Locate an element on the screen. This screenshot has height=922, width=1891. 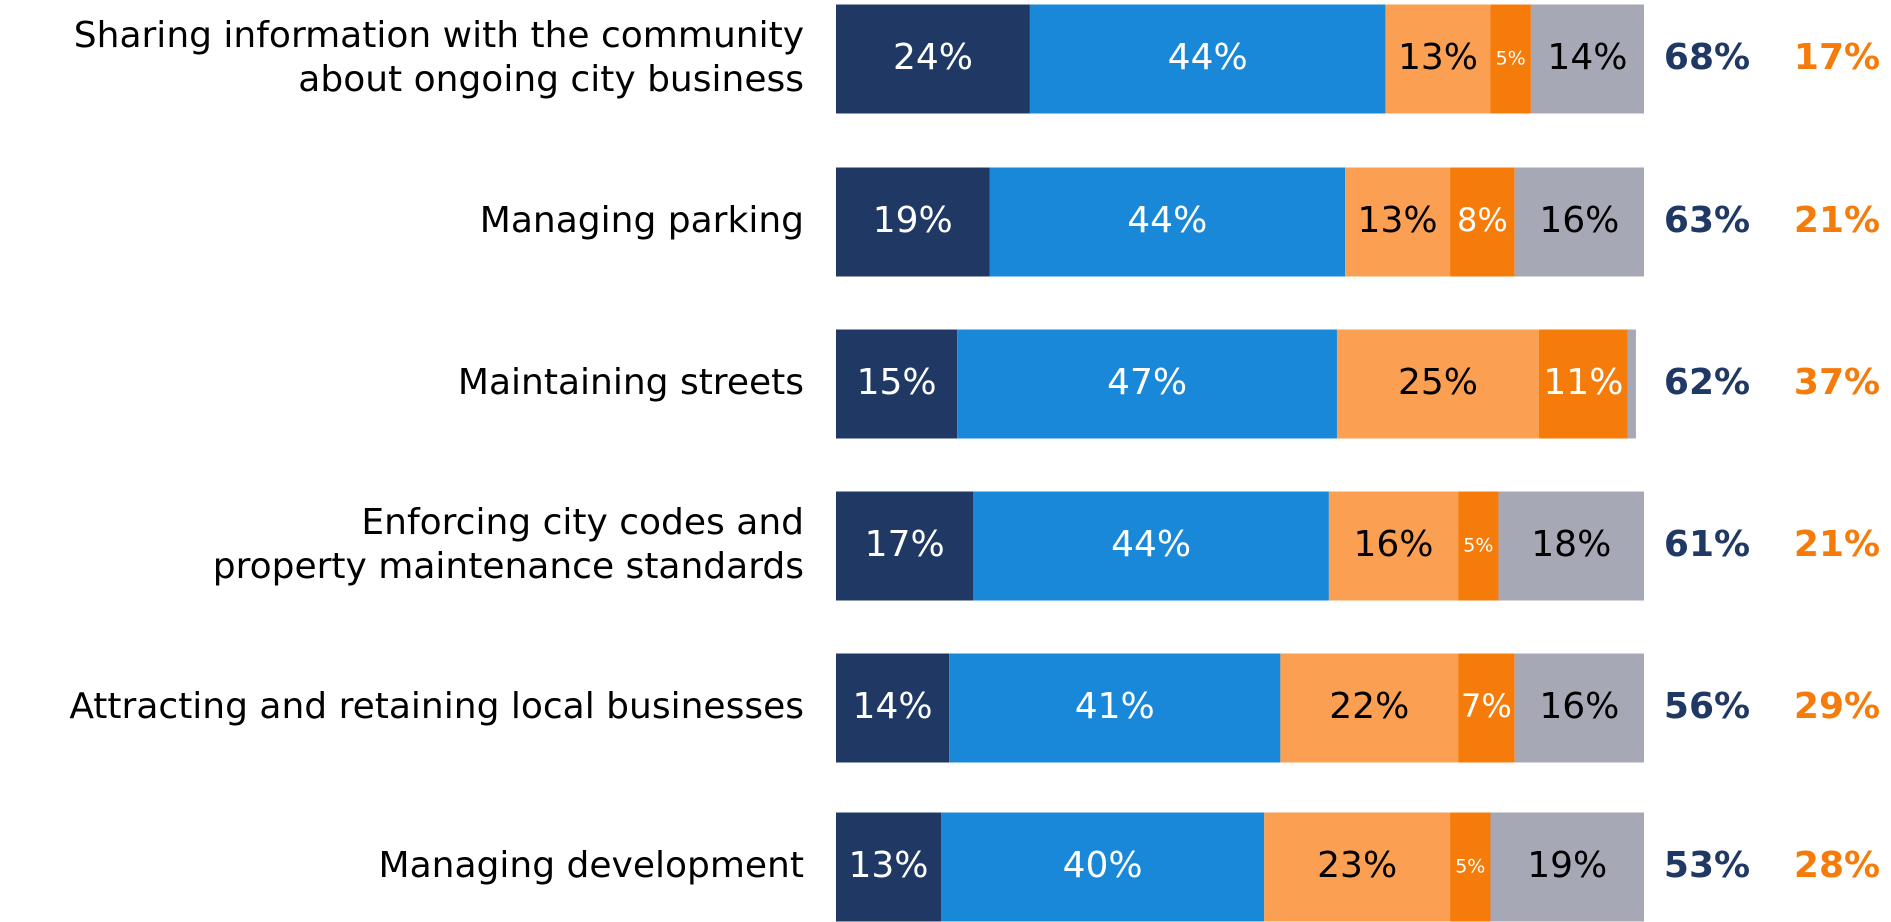
data-label: 40% is located at coordinates (1103, 865).